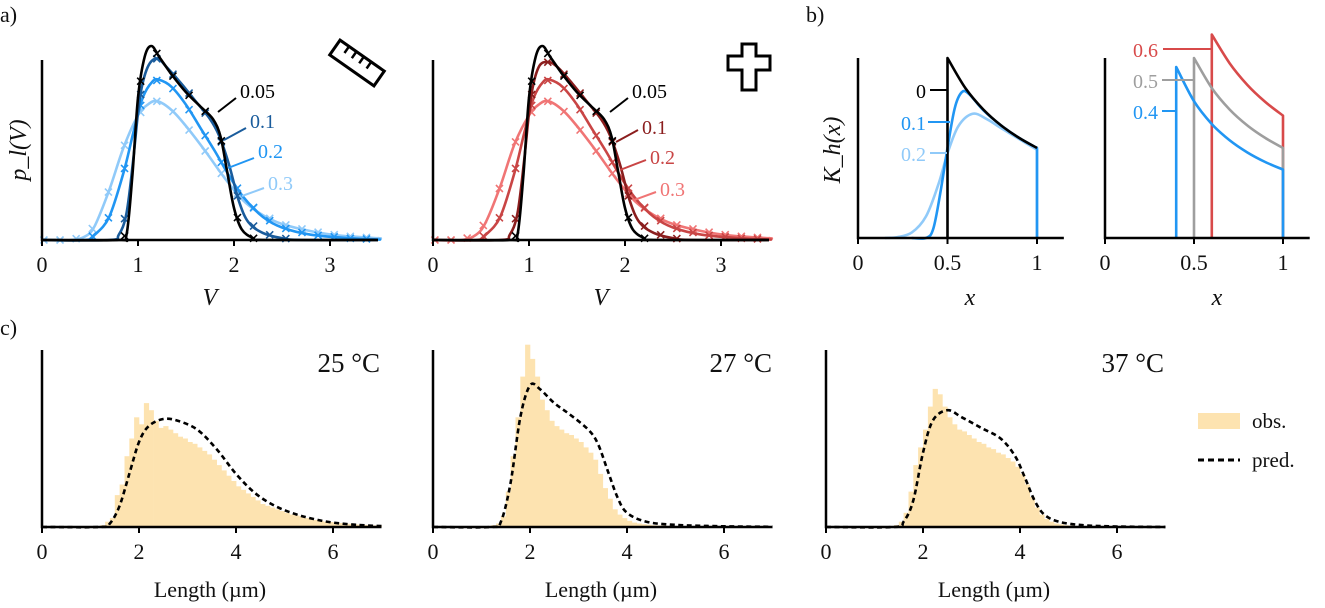 This screenshot has height=608, width=1325. What do you see at coordinates (1229, 152) in the screenshot?
I see `series-line-0.4` at bounding box center [1229, 152].